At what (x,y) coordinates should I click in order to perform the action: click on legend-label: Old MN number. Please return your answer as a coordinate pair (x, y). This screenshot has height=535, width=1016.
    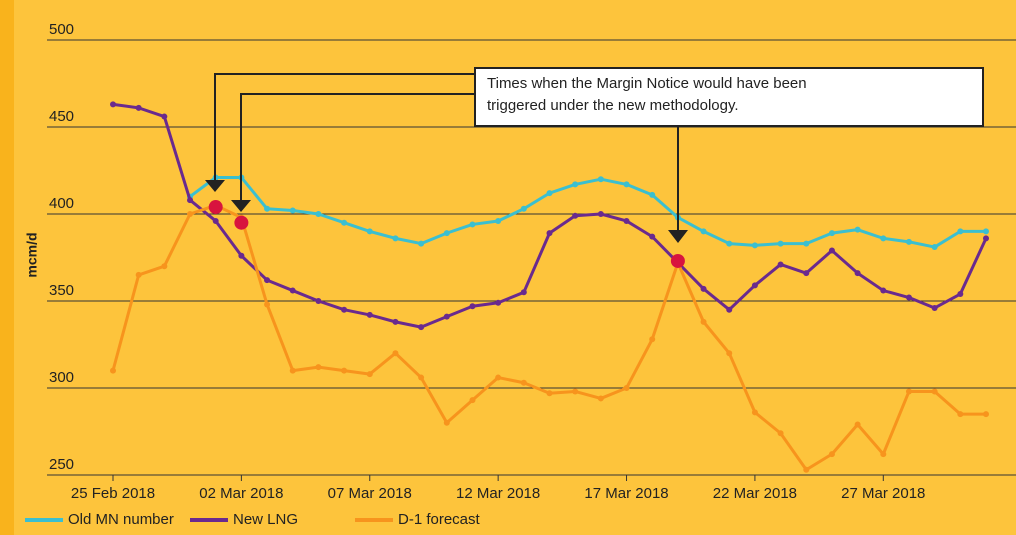
    Looking at the image, I should click on (121, 519).